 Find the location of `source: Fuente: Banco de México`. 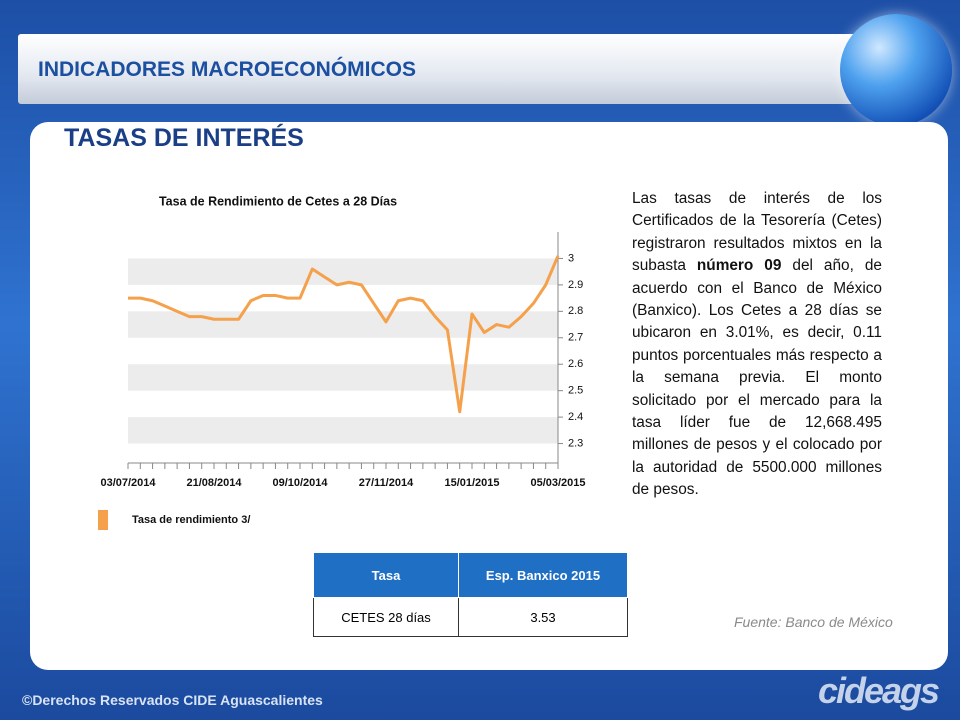

source: Fuente: Banco de México is located at coordinates (813, 622).